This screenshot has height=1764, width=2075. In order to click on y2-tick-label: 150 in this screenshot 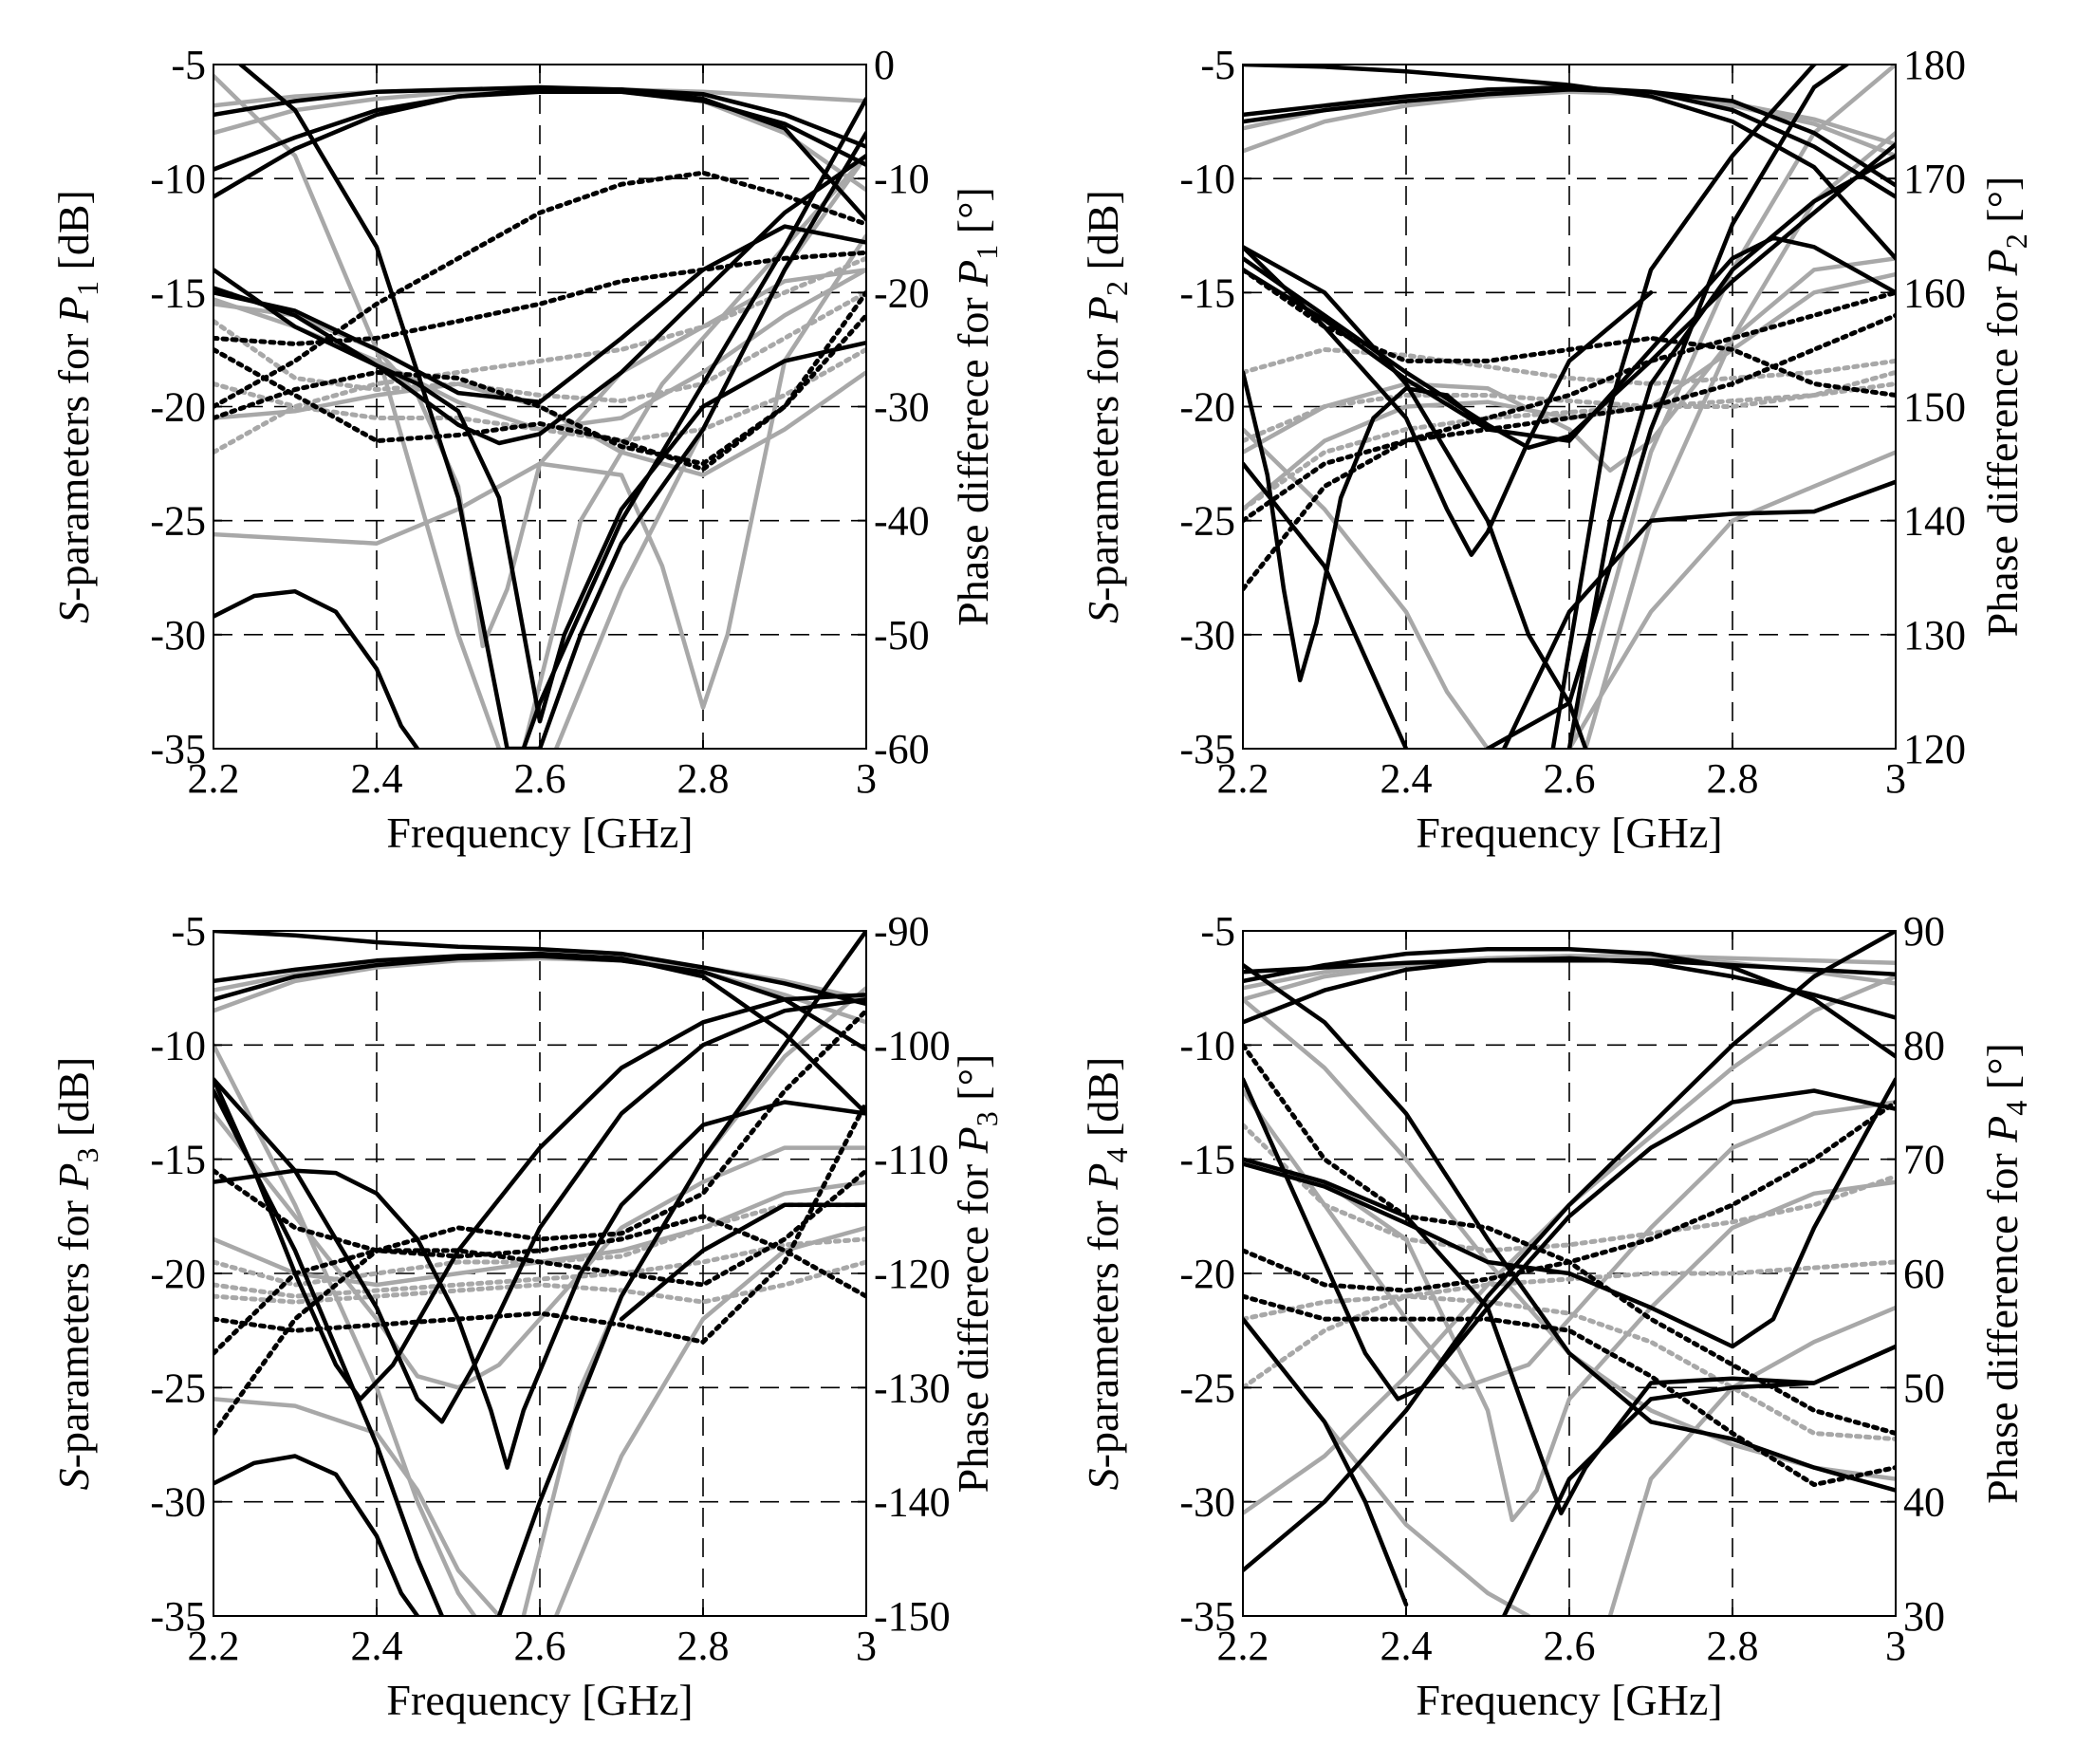, I will do `click(1934, 407)`.